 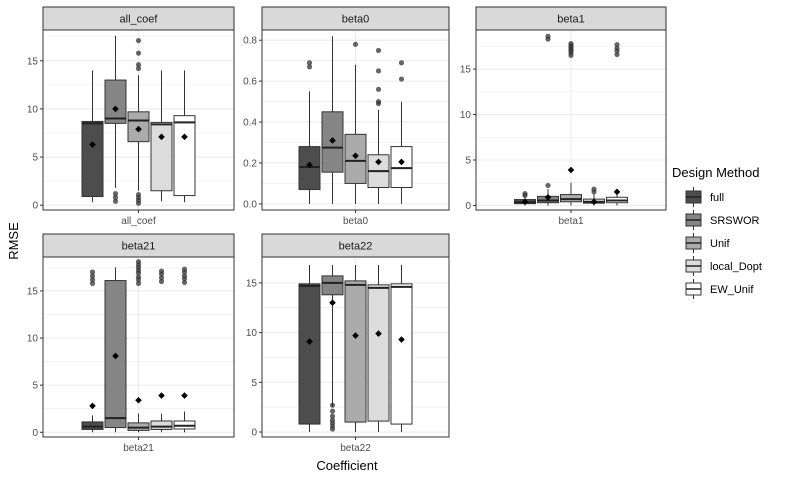 I want to click on box-beta21-full, so click(x=92, y=351).